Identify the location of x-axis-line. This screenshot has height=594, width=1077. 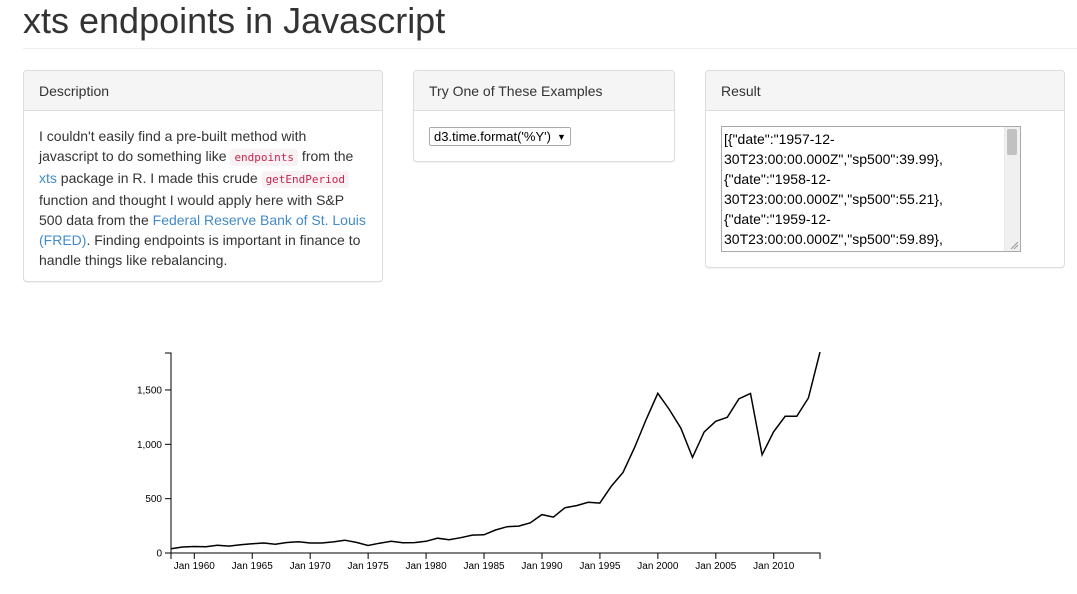
(495, 555).